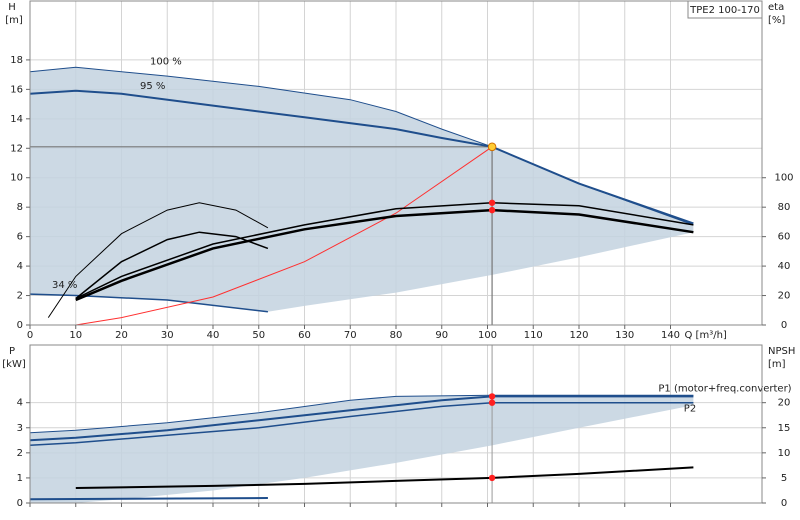 The image size is (800, 520). What do you see at coordinates (783, 178) in the screenshot?
I see `y2-tick-label: 100` at bounding box center [783, 178].